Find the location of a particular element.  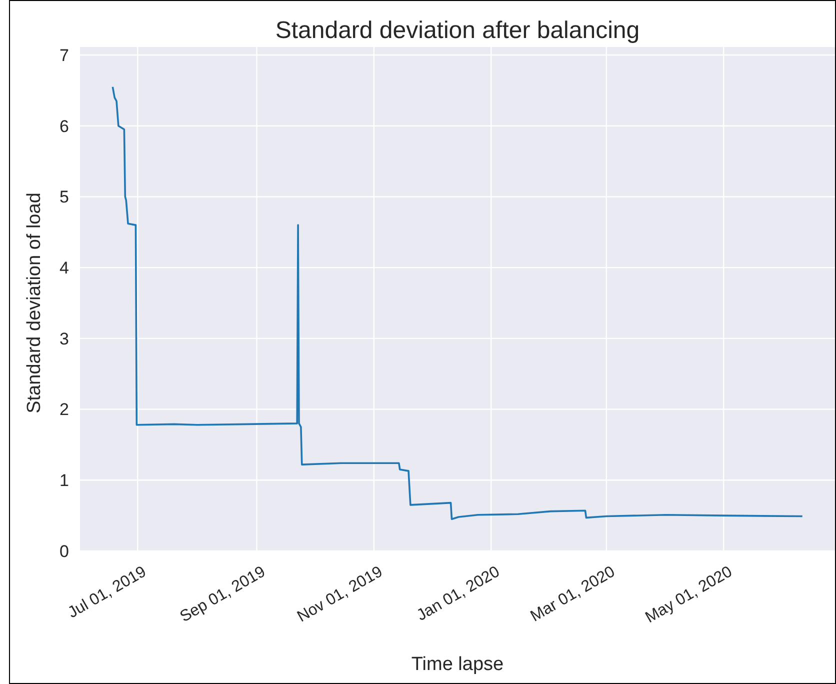

x-tick-label: Jan 01, 2020 is located at coordinates (458, 593).